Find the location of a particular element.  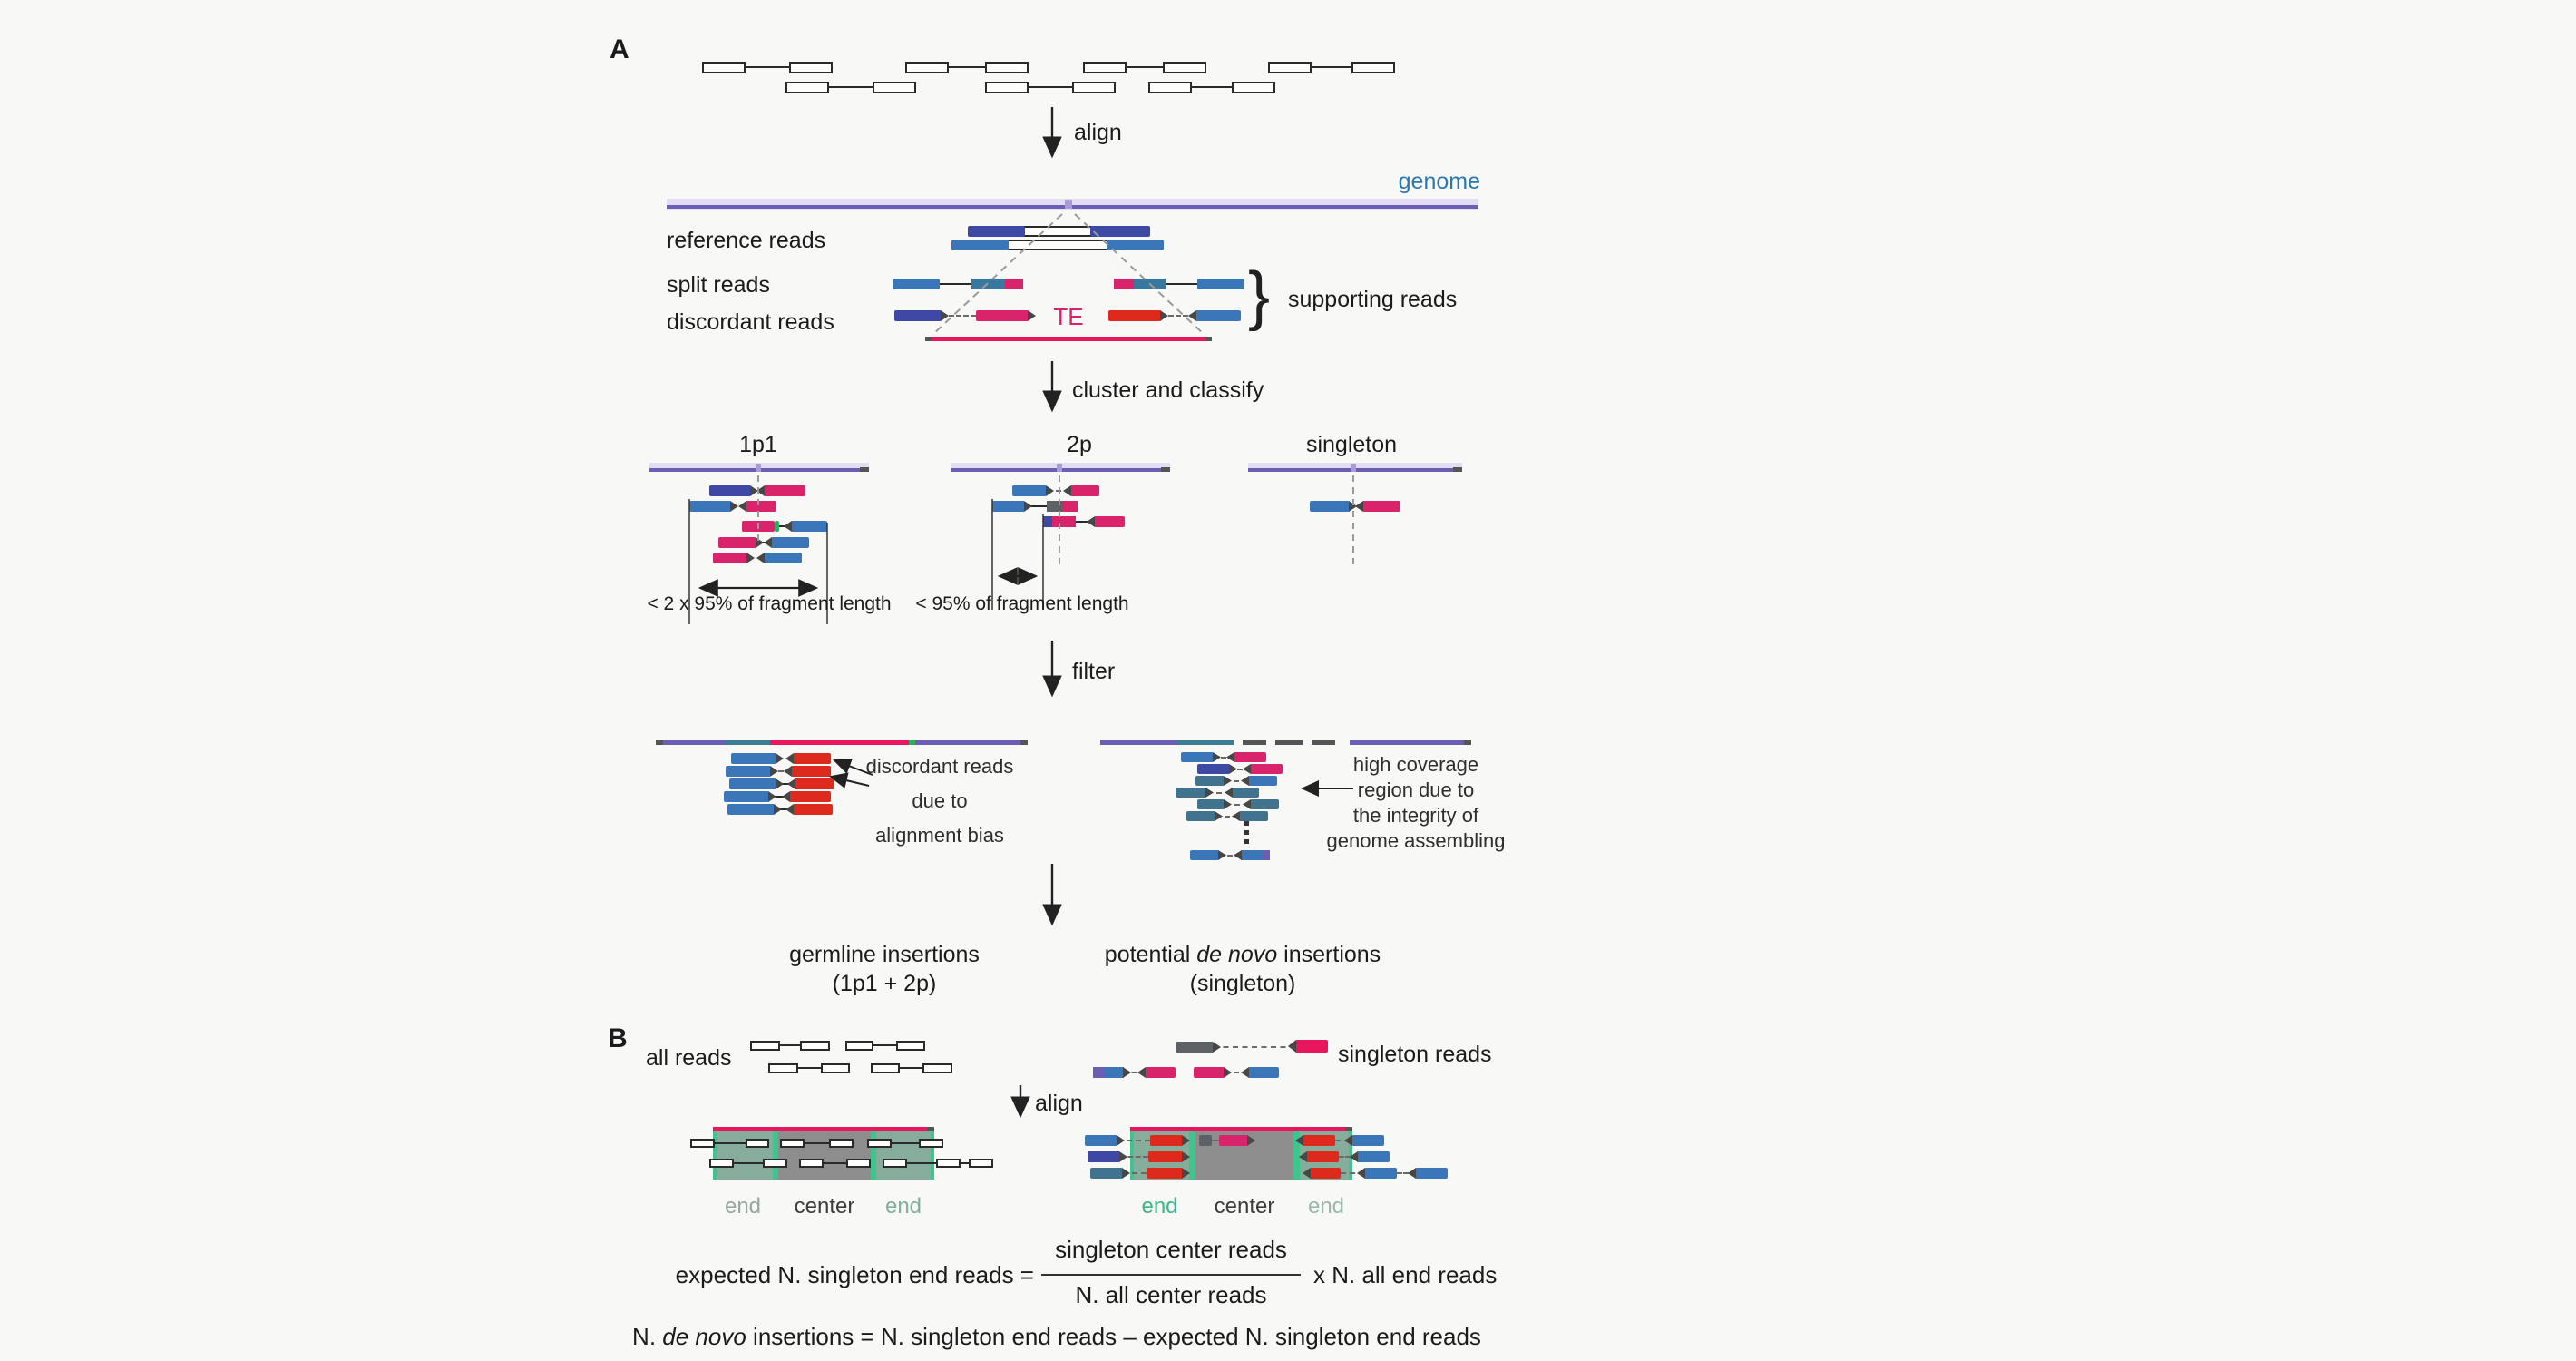

supporting-reads-brace: } is located at coordinates (1259, 295).